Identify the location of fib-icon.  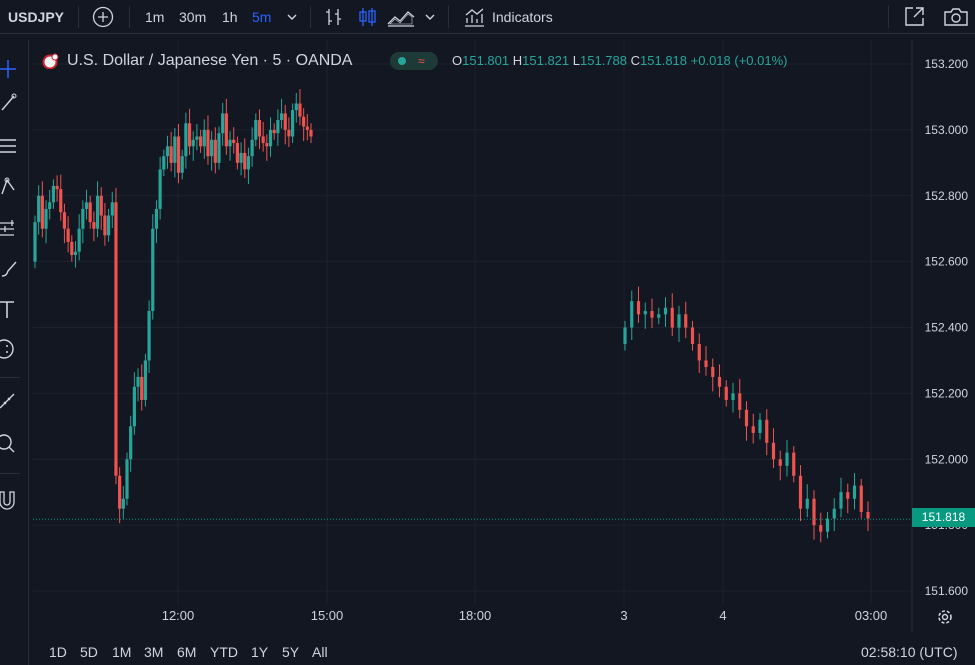
(9, 147).